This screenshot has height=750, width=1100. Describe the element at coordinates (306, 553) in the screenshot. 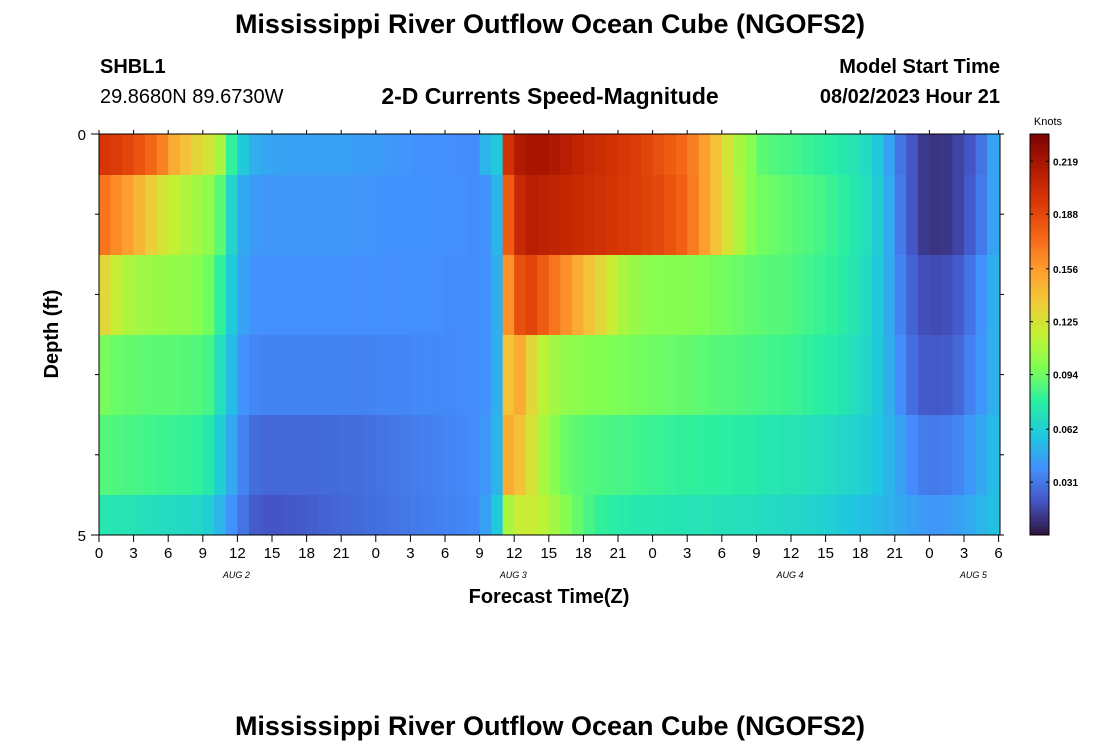

I see `x-tick-label: 18` at that location.